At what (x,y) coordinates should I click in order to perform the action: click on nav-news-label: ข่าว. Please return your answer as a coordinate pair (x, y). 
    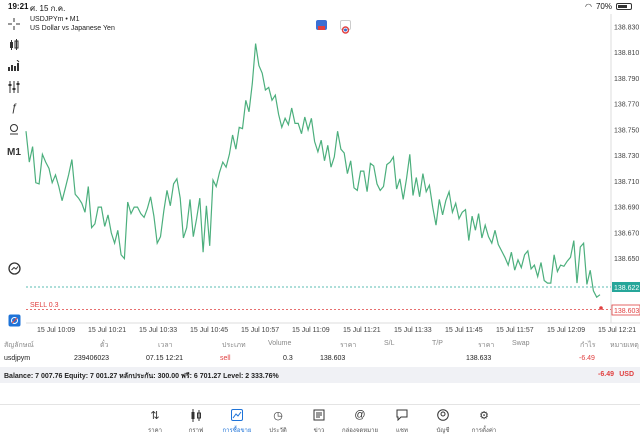
    Looking at the image, I should click on (319, 431).